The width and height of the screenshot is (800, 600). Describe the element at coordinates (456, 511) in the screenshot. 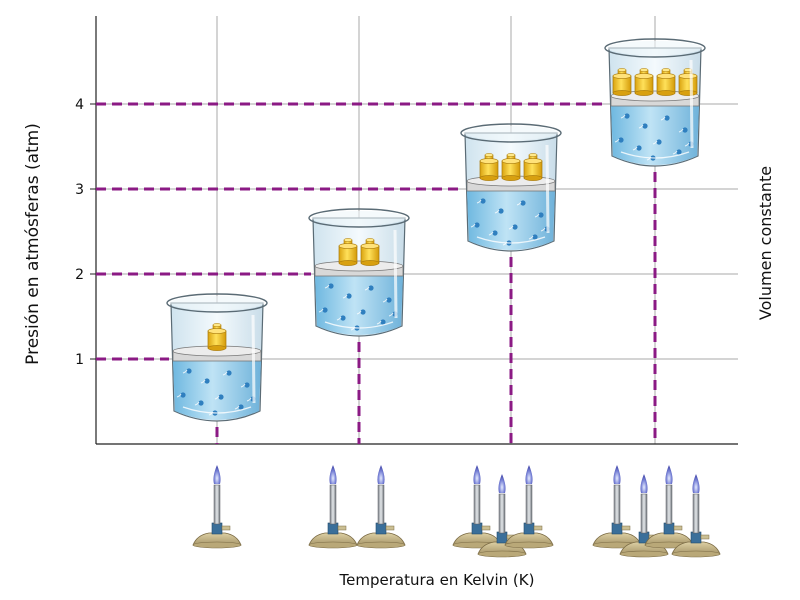

I see `burners` at that location.